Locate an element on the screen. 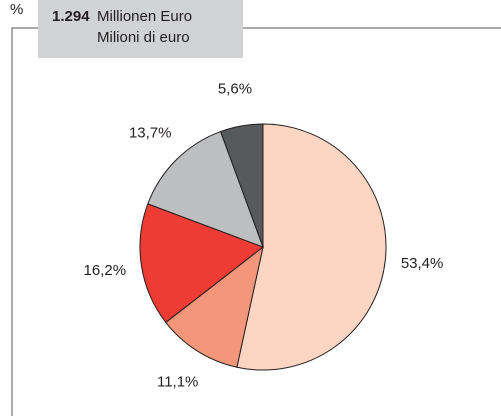  data-label: 5,6% is located at coordinates (235, 88).